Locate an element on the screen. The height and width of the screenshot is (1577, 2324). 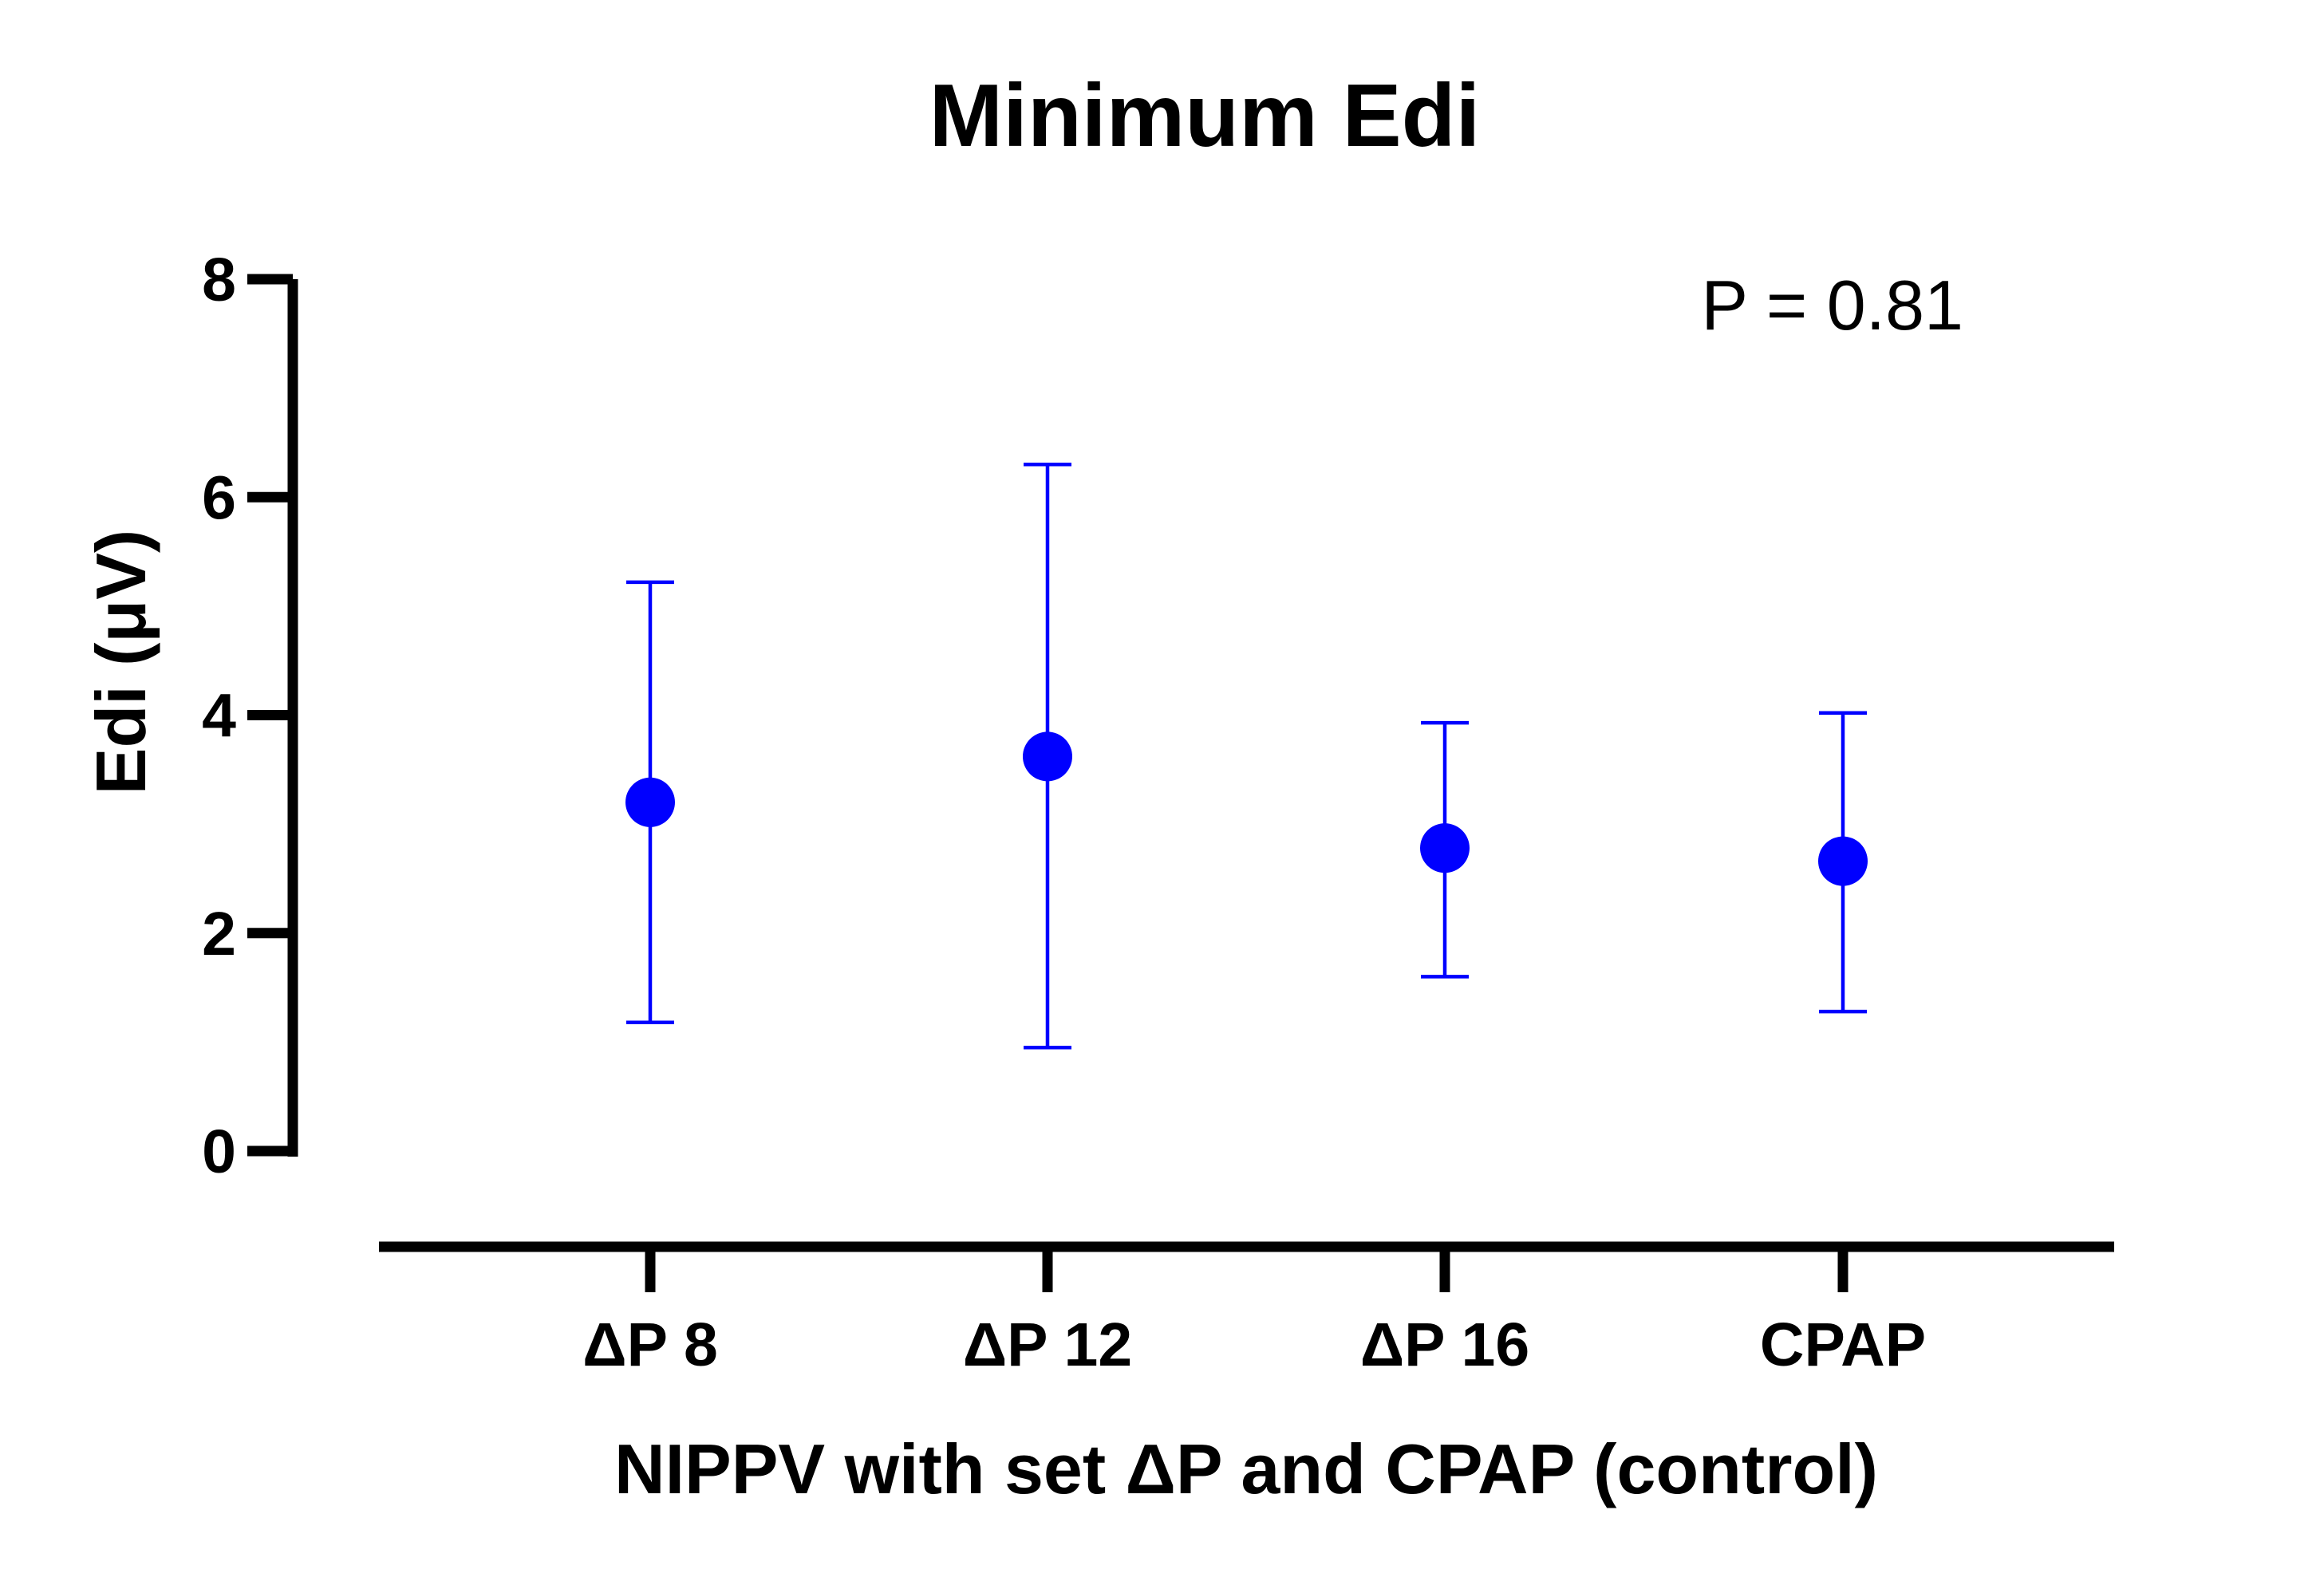
x-tick-label: ΔP 16 is located at coordinates (1444, 1345).